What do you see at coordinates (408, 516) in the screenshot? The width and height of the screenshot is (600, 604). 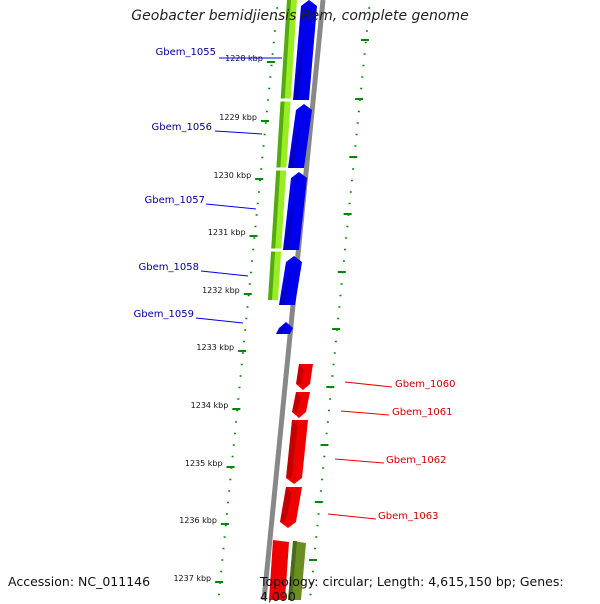 I see `gene-label-gbem_1063: Gbem_1063` at bounding box center [408, 516].